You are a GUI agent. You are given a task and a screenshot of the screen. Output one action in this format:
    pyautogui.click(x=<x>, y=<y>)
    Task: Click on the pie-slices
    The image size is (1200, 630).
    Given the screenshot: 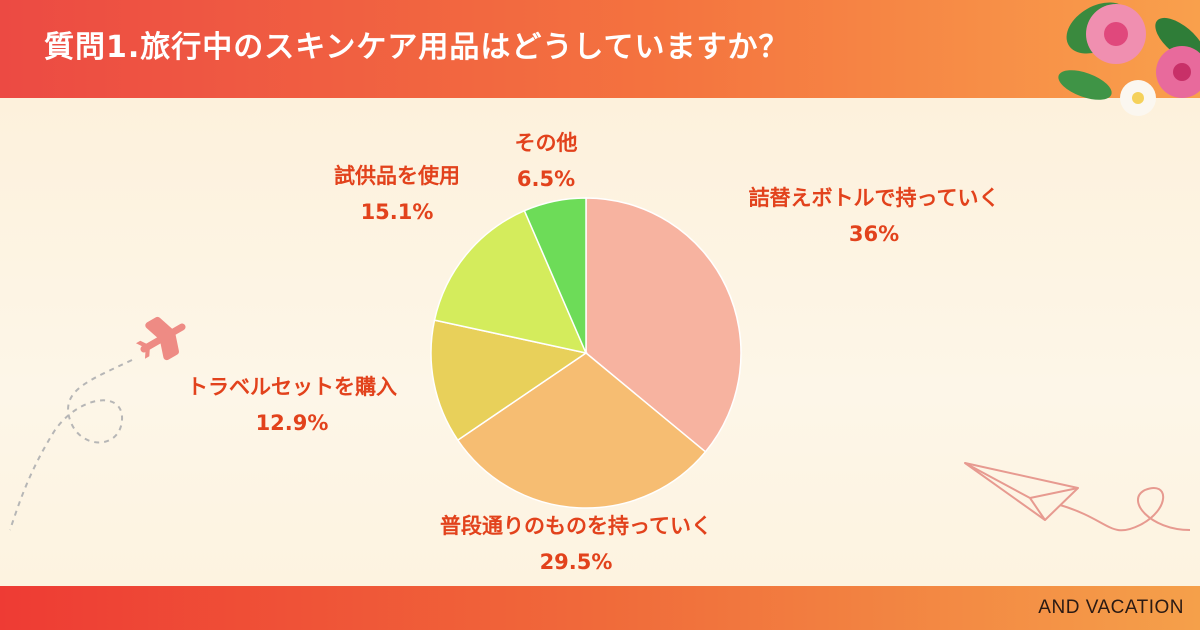 What is the action you would take?
    pyautogui.click(x=586, y=353)
    